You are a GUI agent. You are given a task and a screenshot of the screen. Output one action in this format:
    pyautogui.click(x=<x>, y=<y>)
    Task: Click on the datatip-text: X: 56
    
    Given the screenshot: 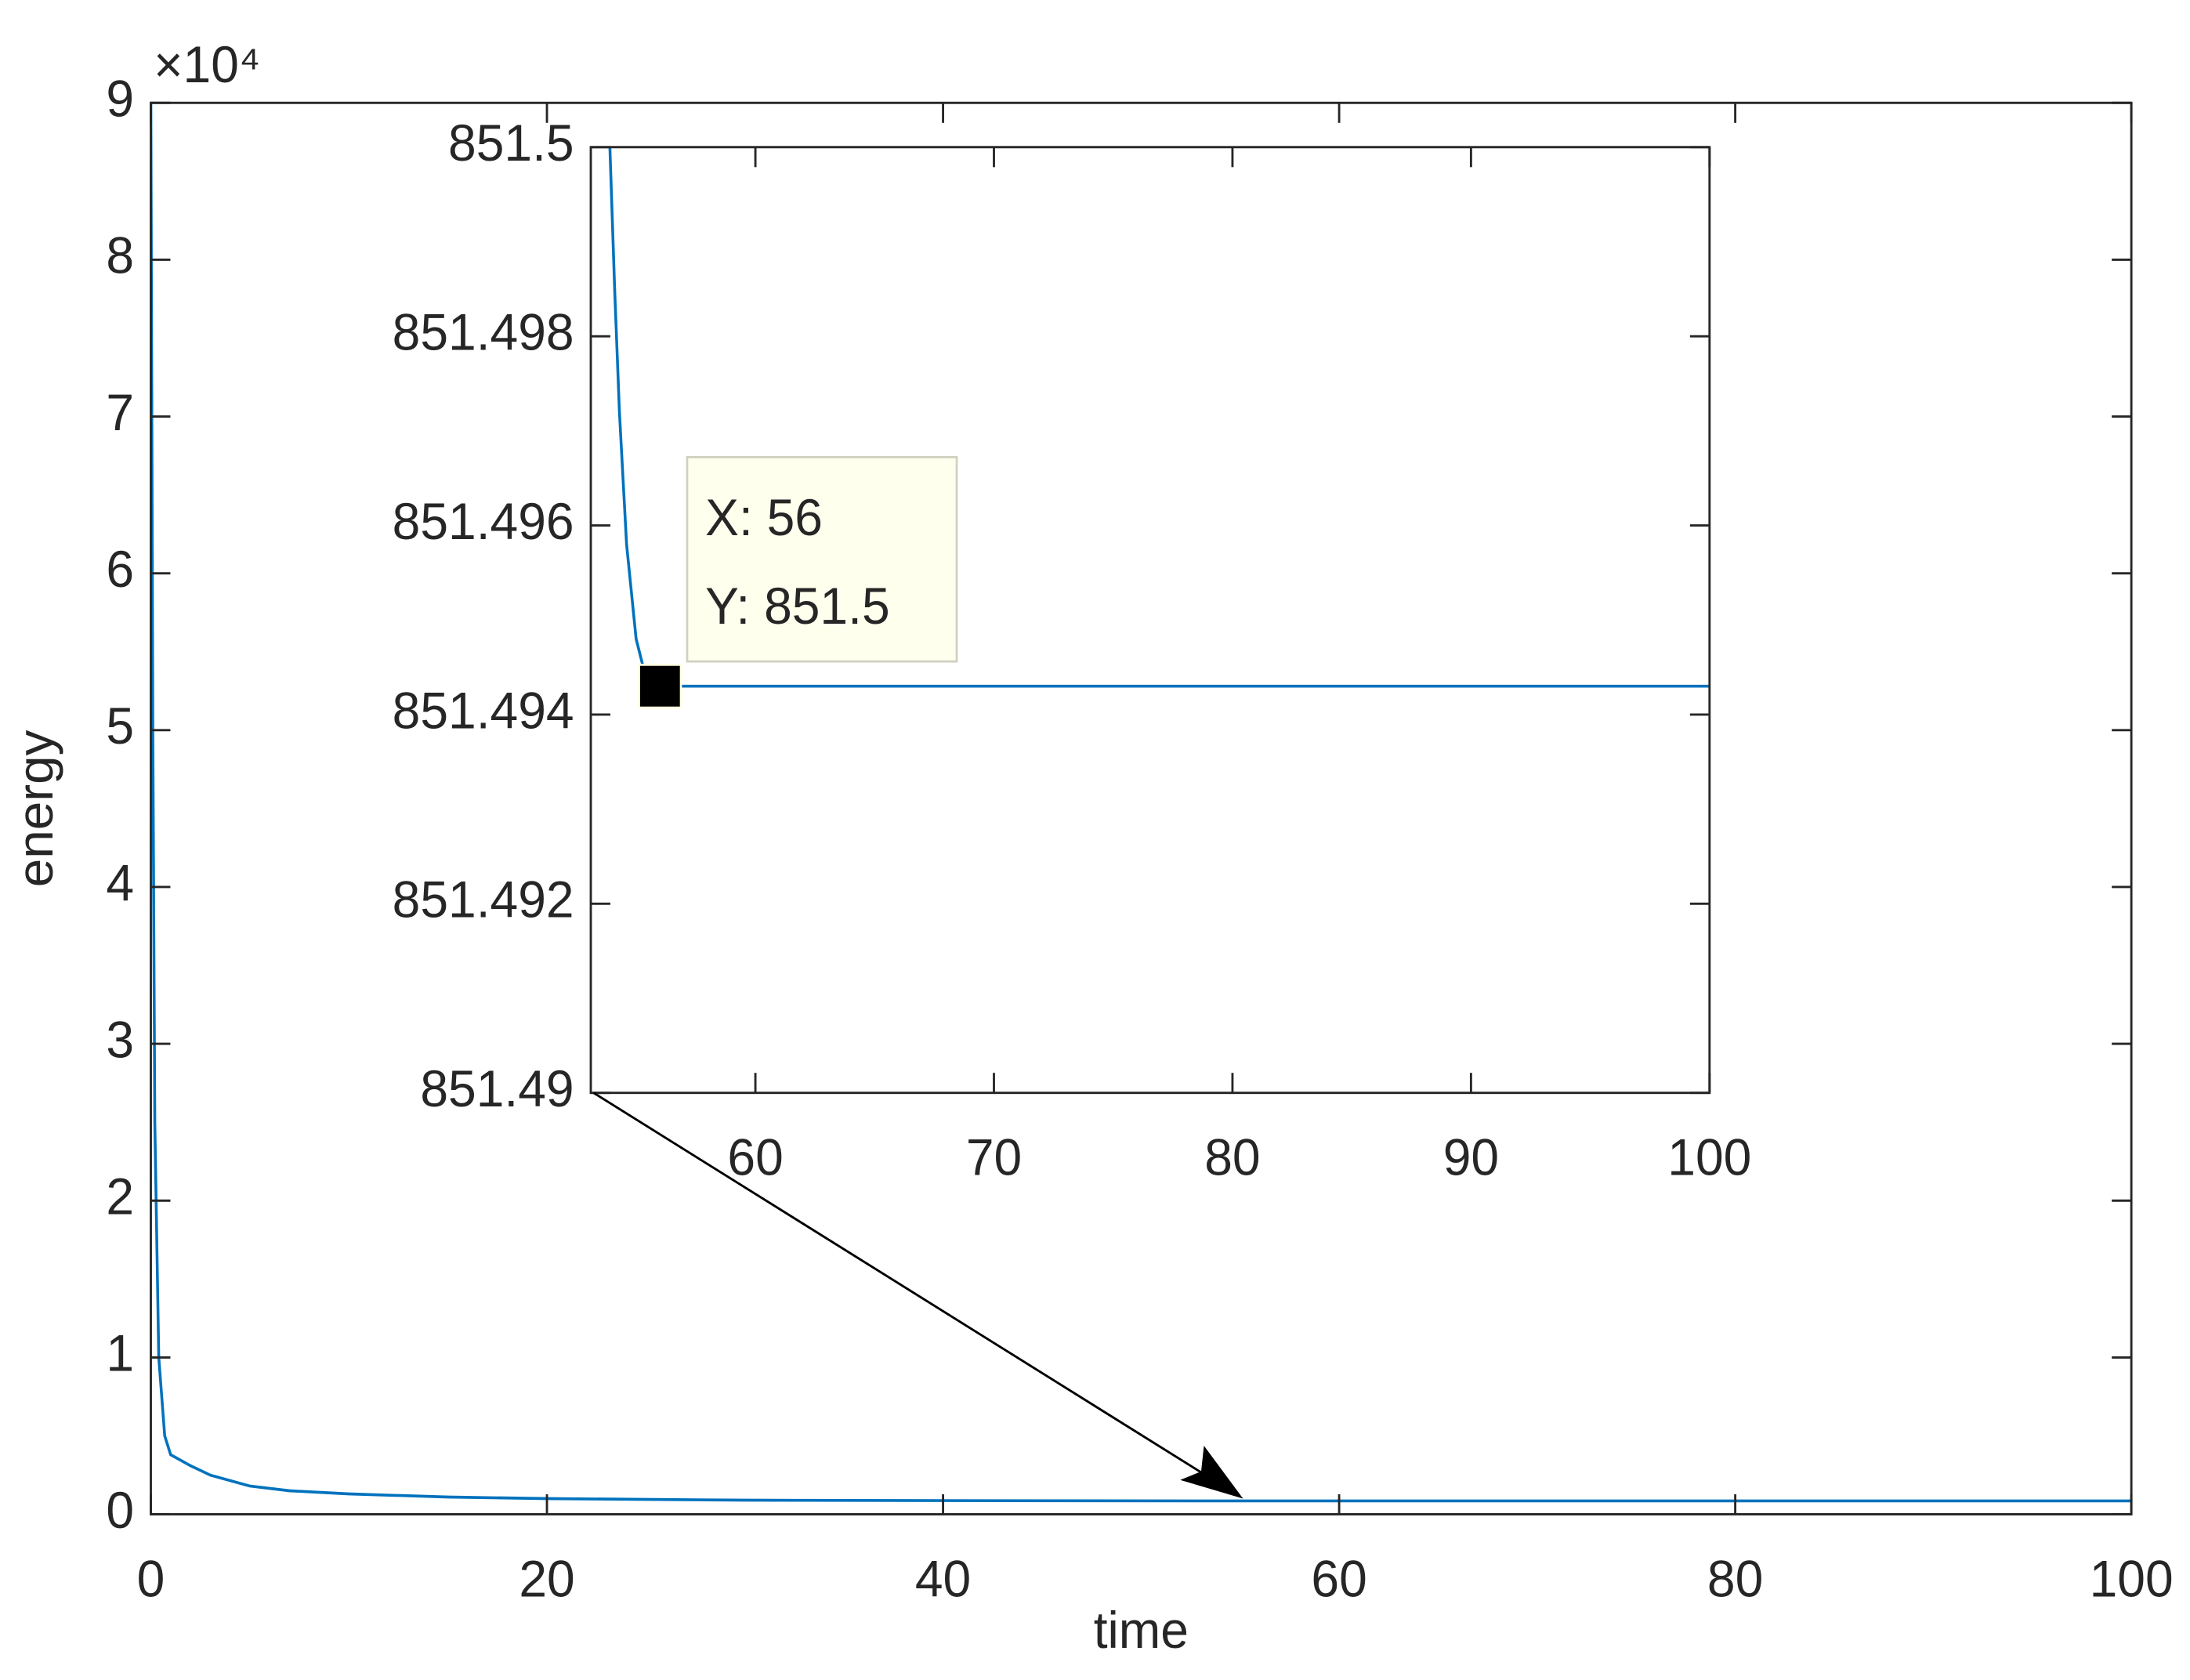 What is the action you would take?
    pyautogui.click(x=764, y=517)
    